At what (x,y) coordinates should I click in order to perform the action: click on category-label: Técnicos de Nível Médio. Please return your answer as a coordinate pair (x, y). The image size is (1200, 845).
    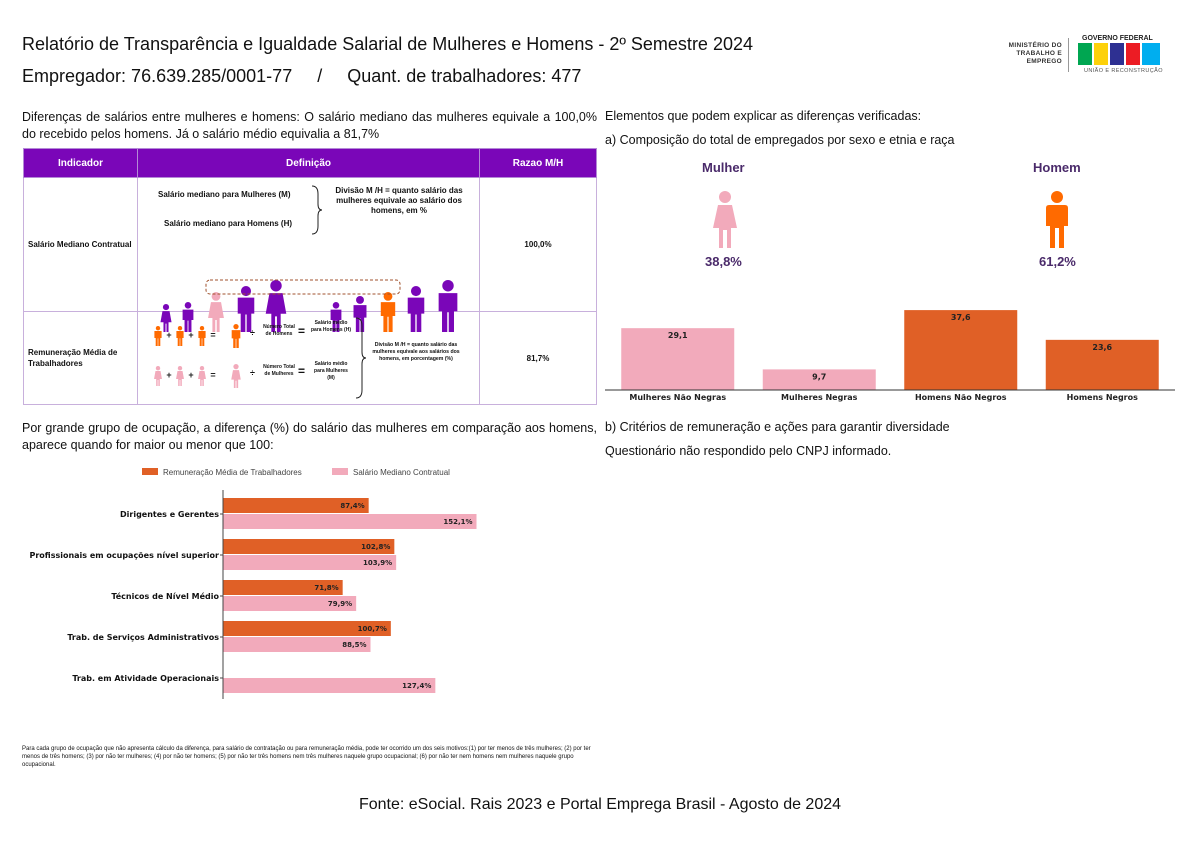
    Looking at the image, I should click on (165, 596).